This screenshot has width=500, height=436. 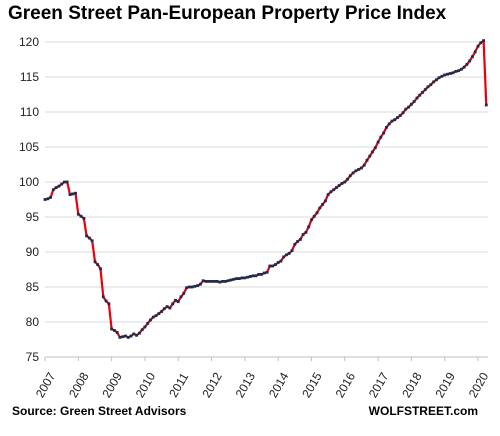 What do you see at coordinates (112, 385) in the screenshot?
I see `x-tick-label: 2009` at bounding box center [112, 385].